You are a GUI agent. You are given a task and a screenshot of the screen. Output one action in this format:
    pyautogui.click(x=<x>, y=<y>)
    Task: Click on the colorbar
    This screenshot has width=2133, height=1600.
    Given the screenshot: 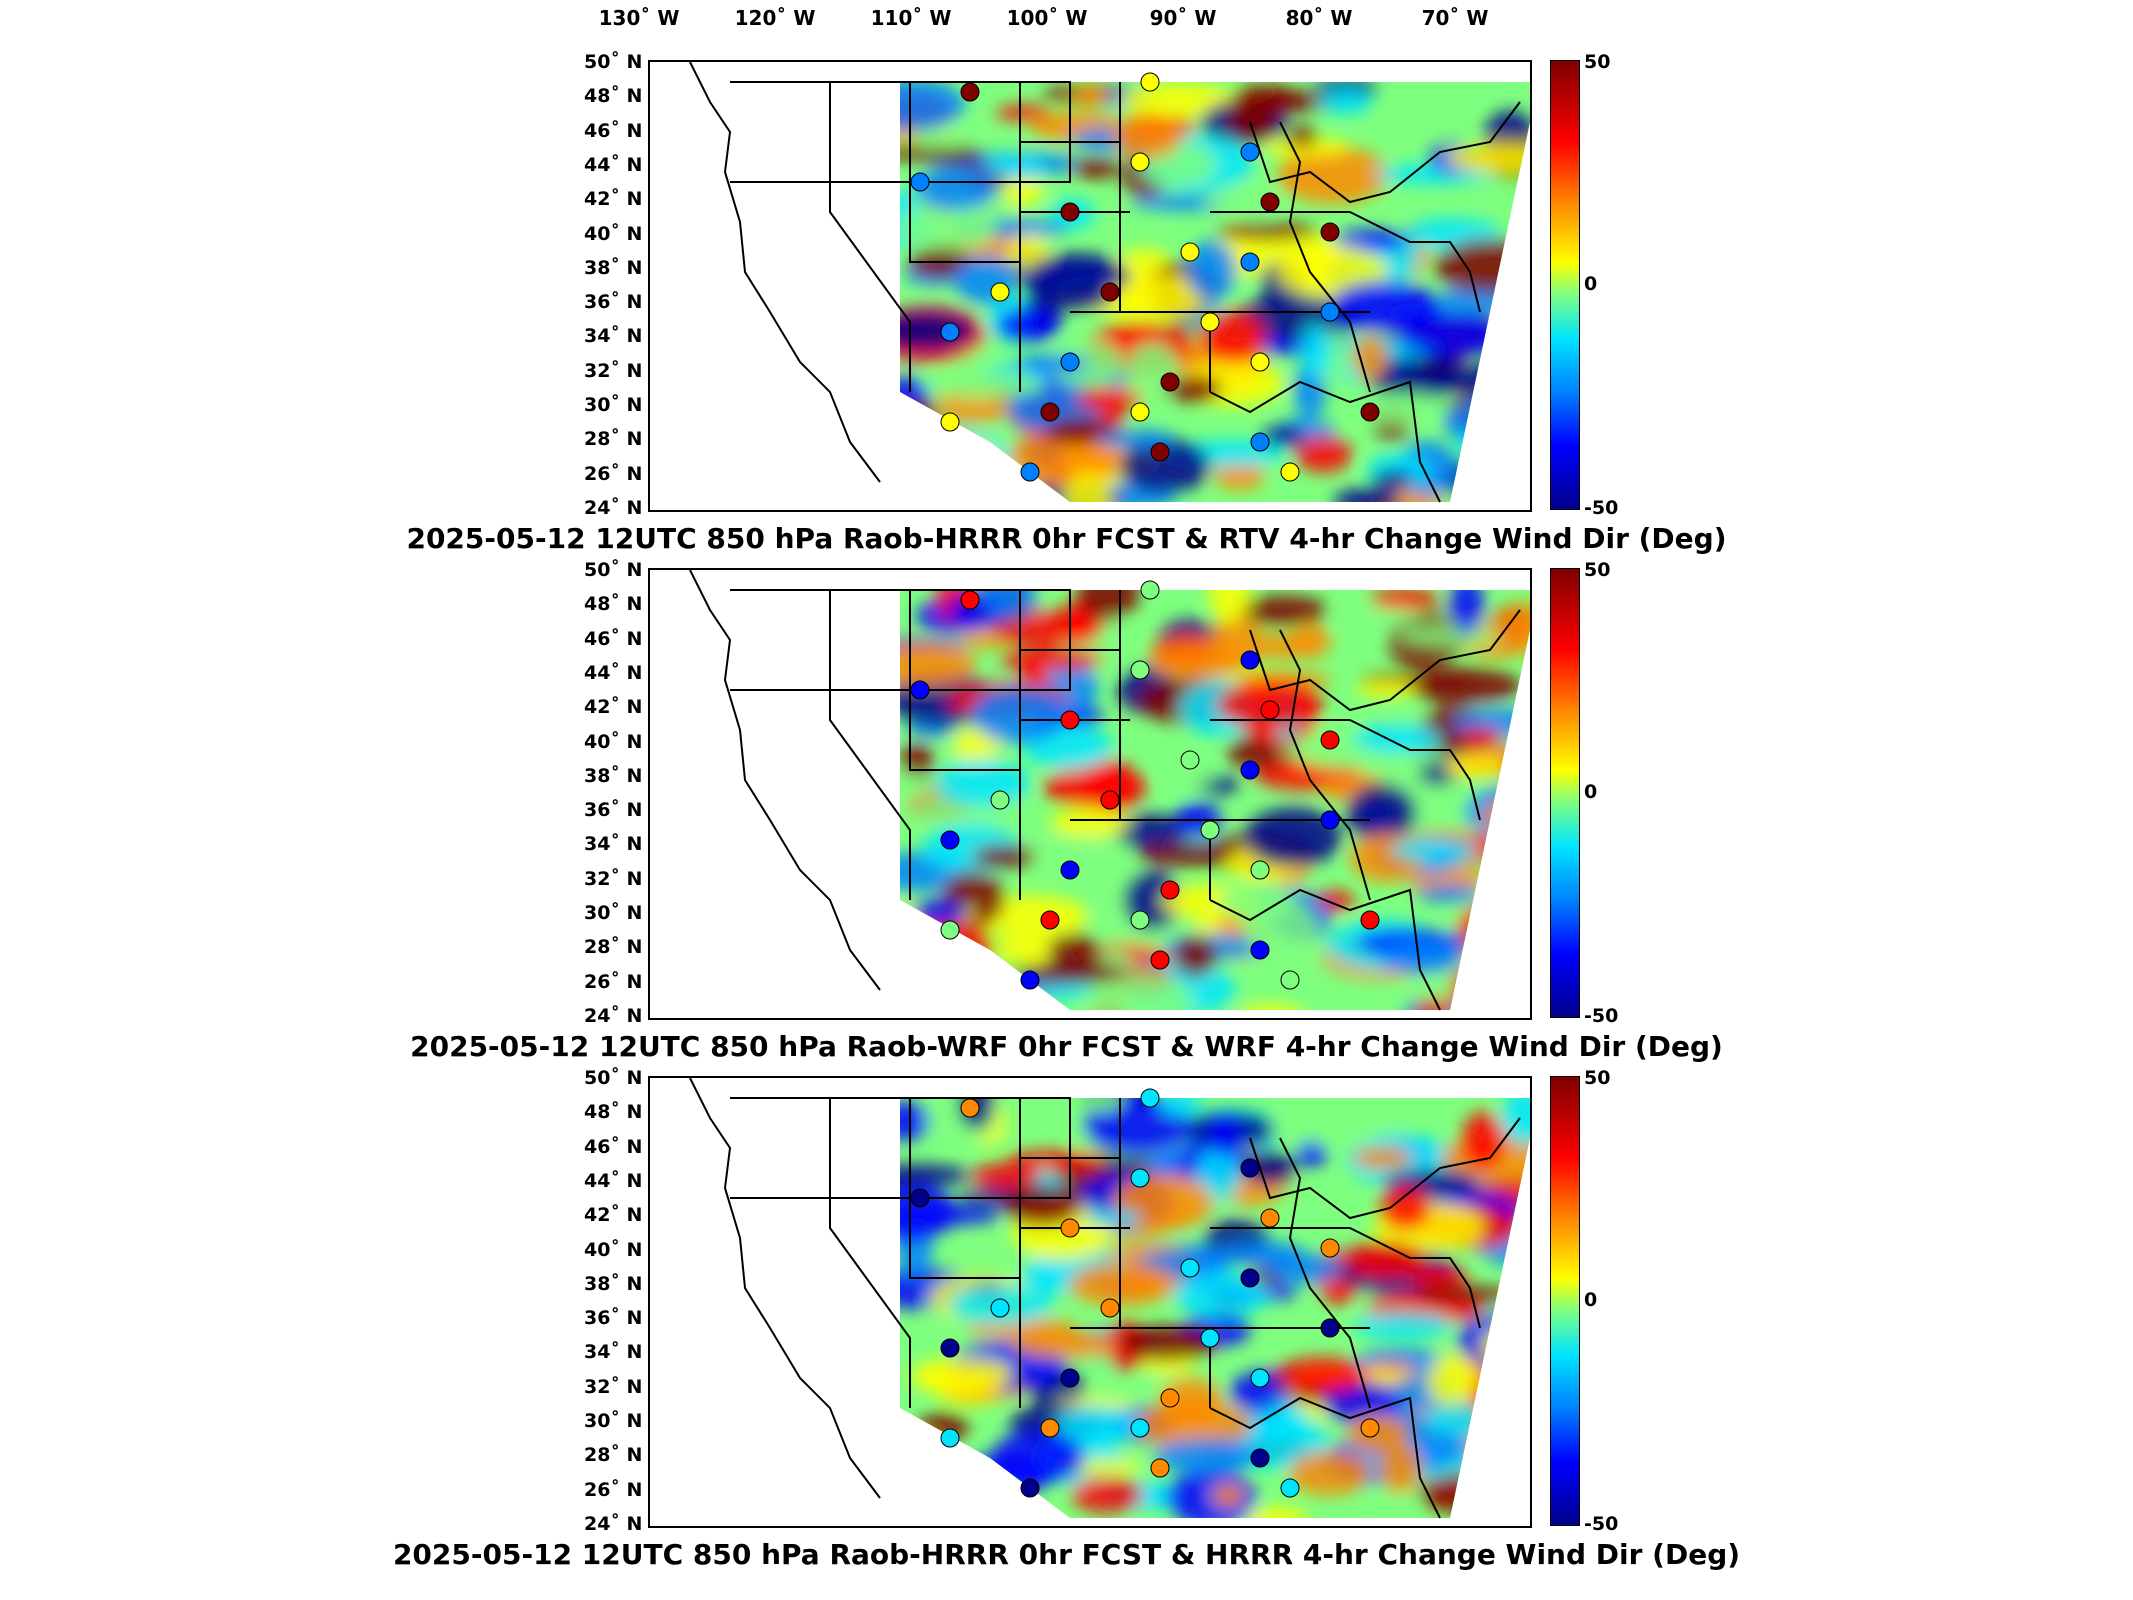 What is the action you would take?
    pyautogui.click(x=1565, y=285)
    